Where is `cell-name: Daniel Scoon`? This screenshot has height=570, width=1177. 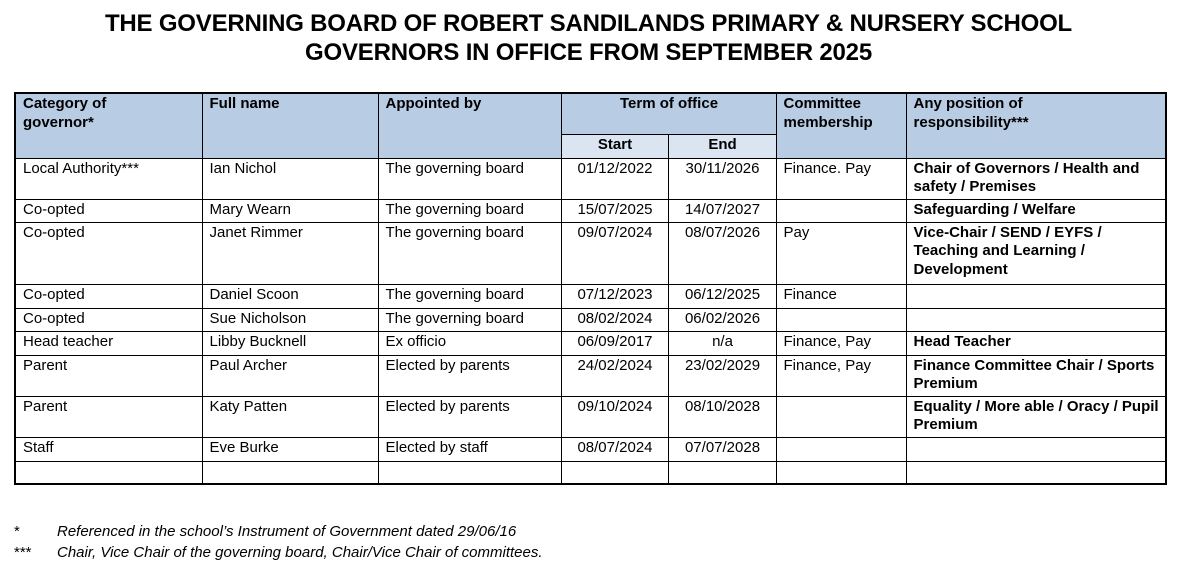
cell-name: Daniel Scoon is located at coordinates (290, 296).